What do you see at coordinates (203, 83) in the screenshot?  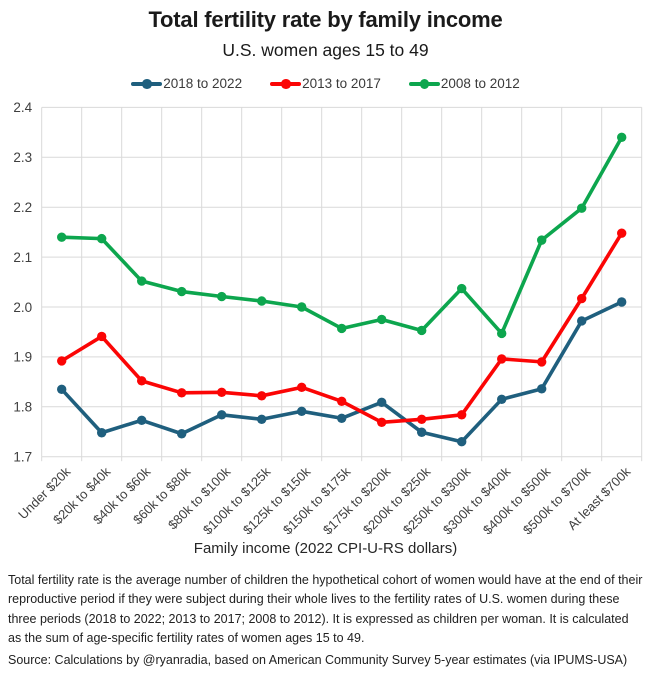 I see `legend-label: 2018 to 2022` at bounding box center [203, 83].